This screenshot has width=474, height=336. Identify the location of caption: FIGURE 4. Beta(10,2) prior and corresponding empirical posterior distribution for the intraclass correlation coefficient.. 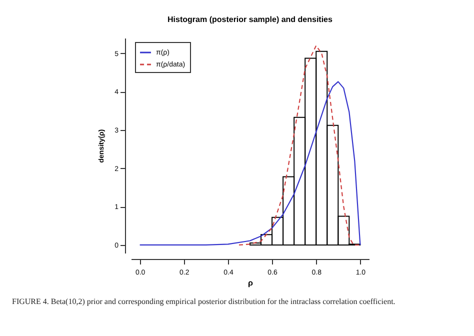
(204, 302).